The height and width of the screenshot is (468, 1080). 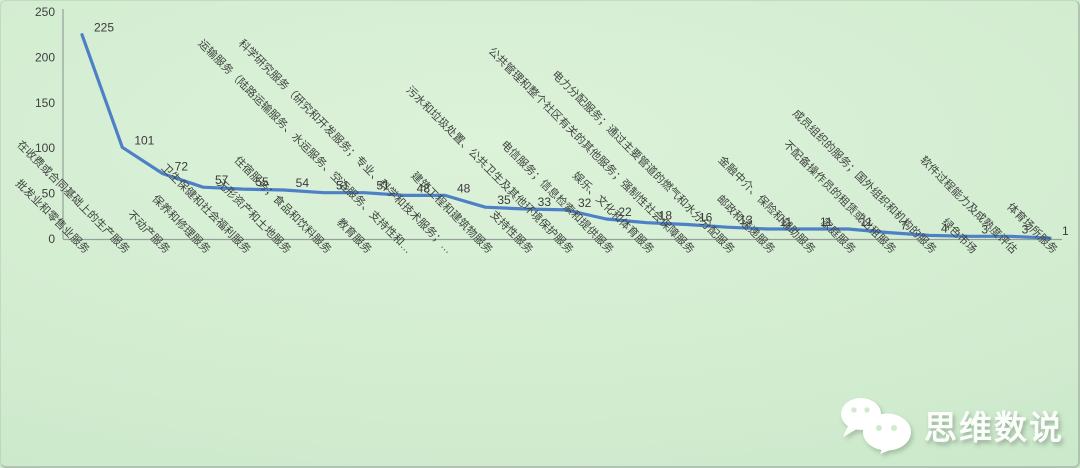 What do you see at coordinates (904, 226) in the screenshot?
I see `data-point-label: 7` at bounding box center [904, 226].